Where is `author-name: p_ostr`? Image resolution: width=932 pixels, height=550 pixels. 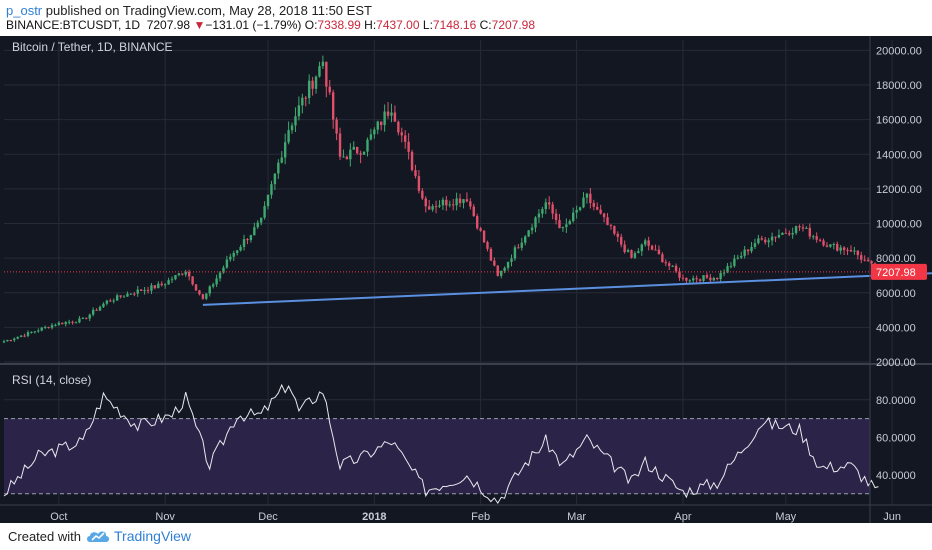 author-name: p_ostr is located at coordinates (24, 10).